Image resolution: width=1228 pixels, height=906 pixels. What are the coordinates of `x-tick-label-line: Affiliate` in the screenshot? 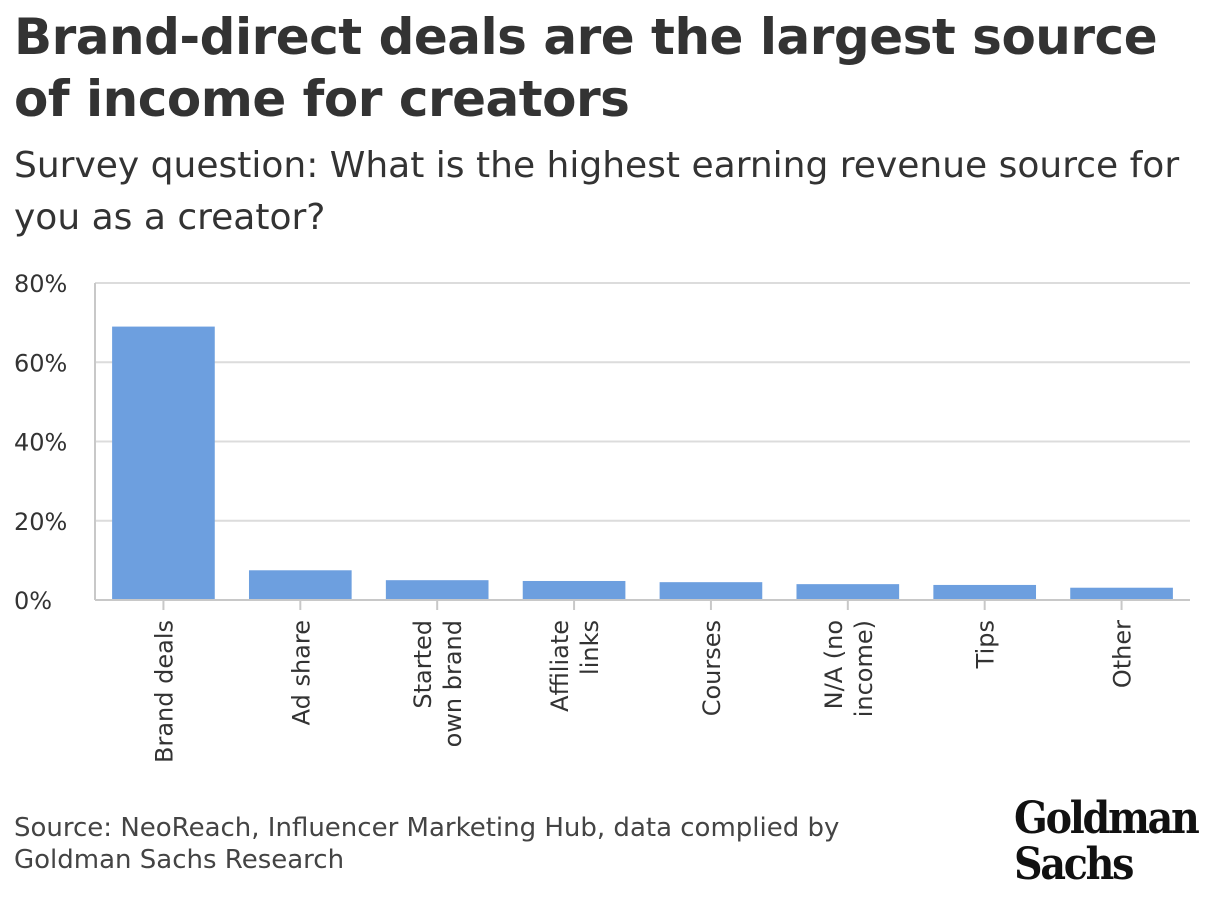 It's located at (560, 666).